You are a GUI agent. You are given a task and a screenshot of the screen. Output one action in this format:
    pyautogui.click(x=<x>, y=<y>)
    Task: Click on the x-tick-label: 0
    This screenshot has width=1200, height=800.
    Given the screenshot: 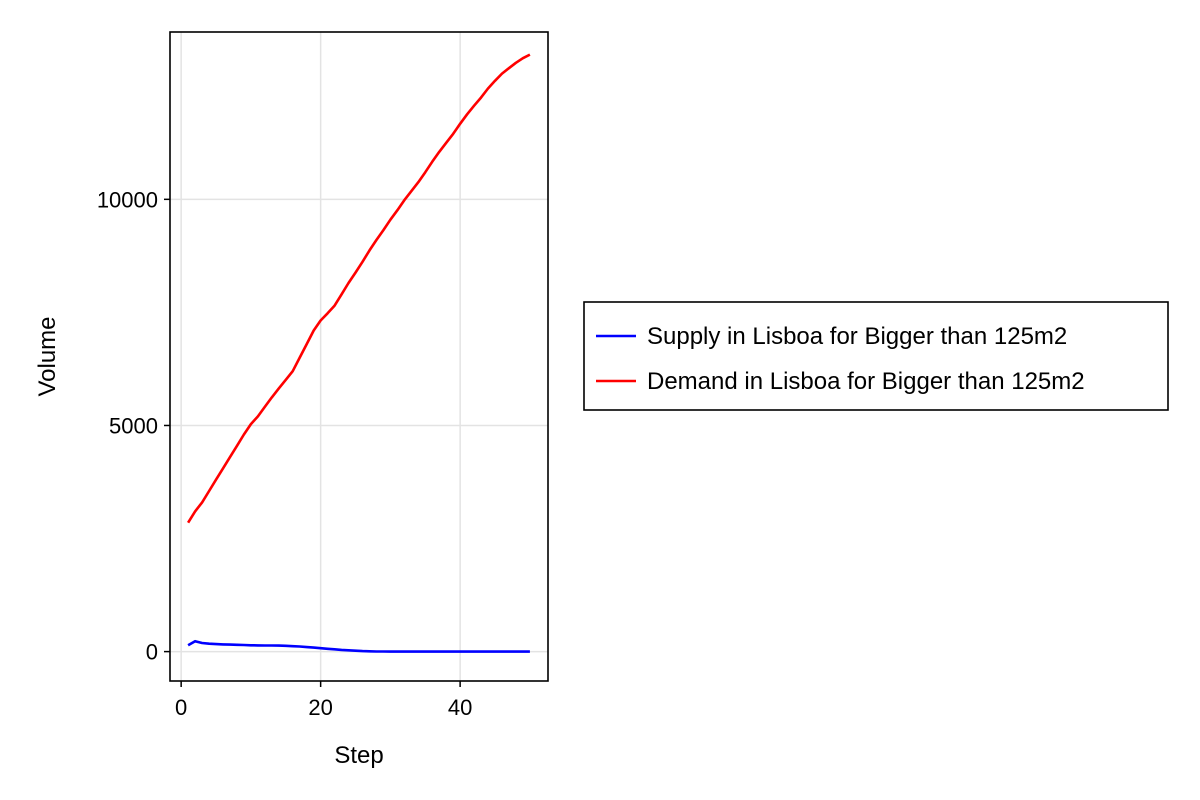 What is the action you would take?
    pyautogui.click(x=181, y=707)
    